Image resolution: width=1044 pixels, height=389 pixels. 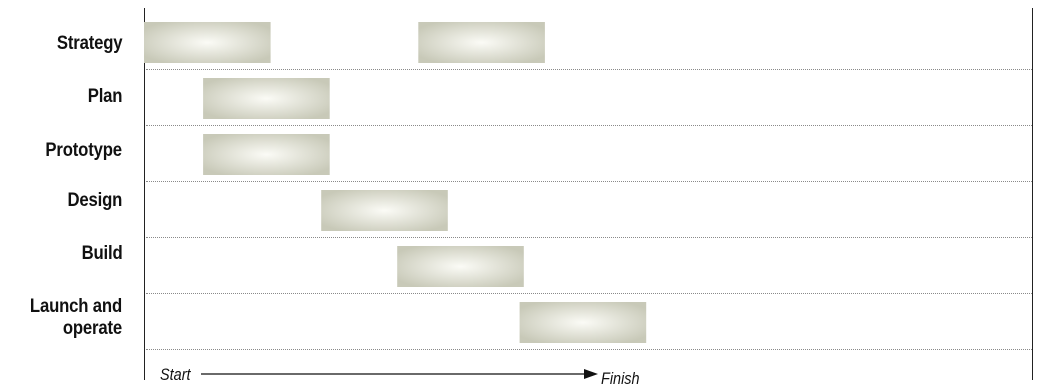 What do you see at coordinates (1032, 194) in the screenshot?
I see `right-frame-line` at bounding box center [1032, 194].